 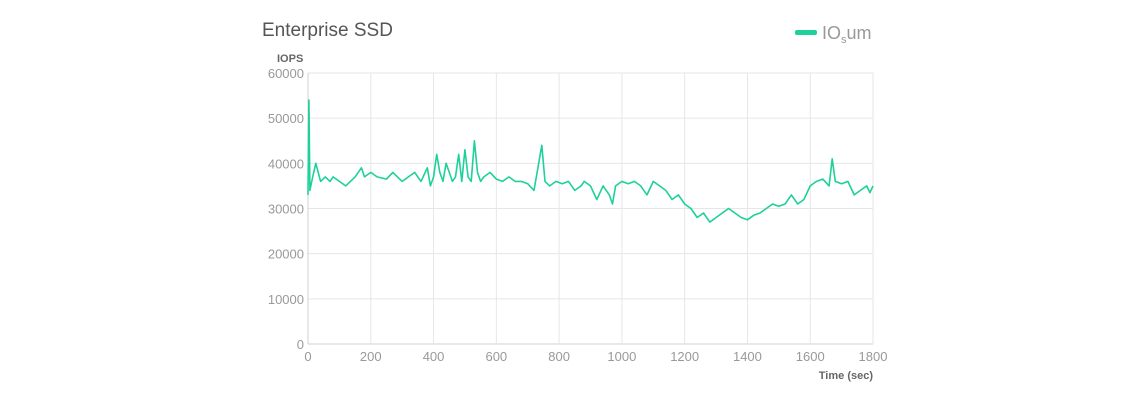 I want to click on legend: IOsum, so click(x=833, y=34).